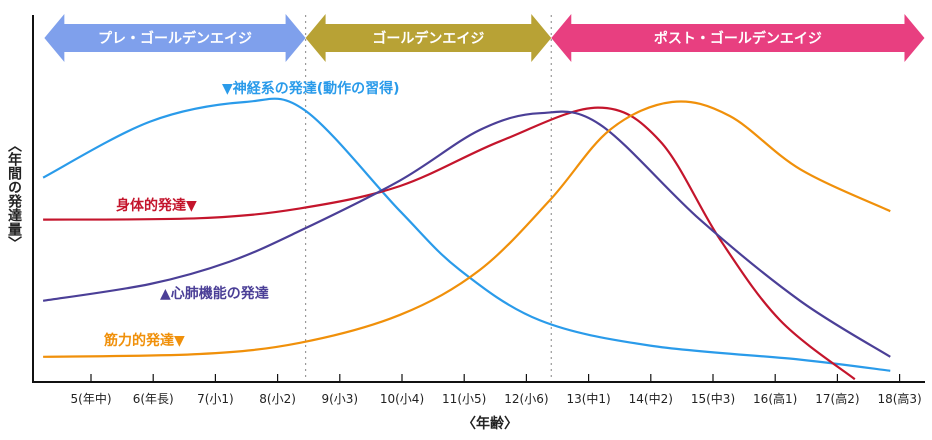 The width and height of the screenshot is (932, 440). I want to click on x-tick-label: 17(高2), so click(837, 398).